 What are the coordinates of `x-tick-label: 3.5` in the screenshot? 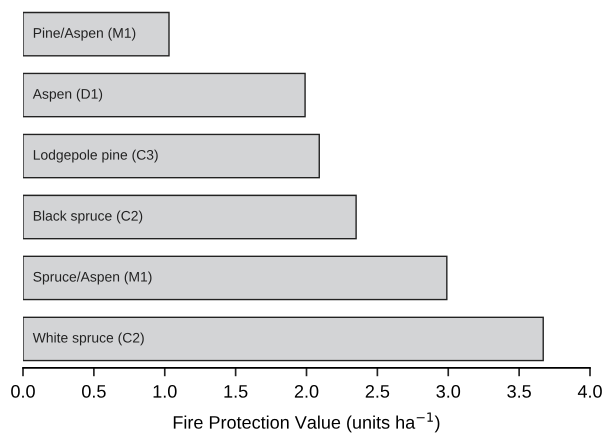 It's located at (519, 391).